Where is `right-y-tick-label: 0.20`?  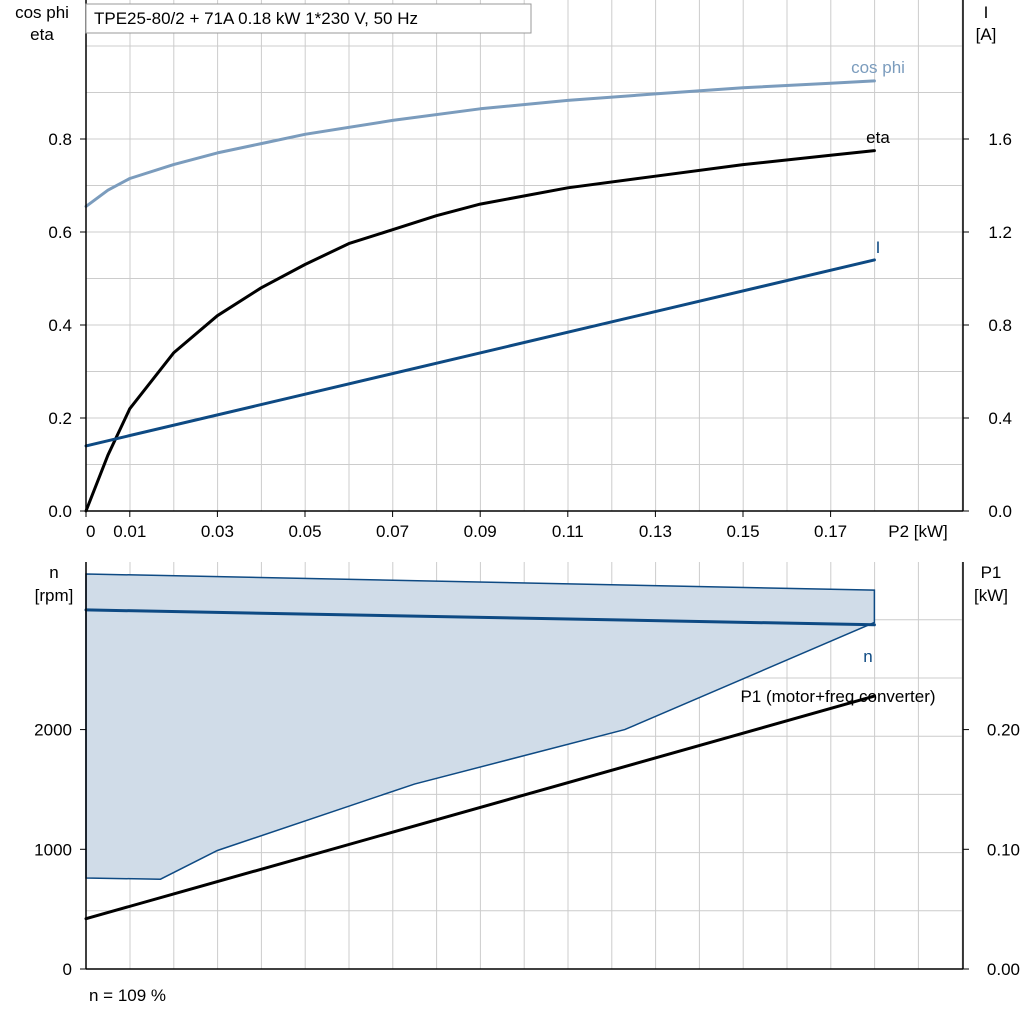 right-y-tick-label: 0.20 is located at coordinates (1003, 730).